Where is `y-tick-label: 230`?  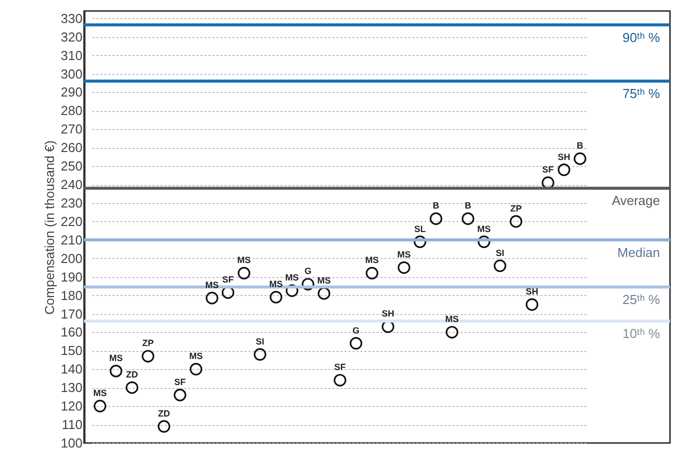 y-tick-label: 230 is located at coordinates (71, 203).